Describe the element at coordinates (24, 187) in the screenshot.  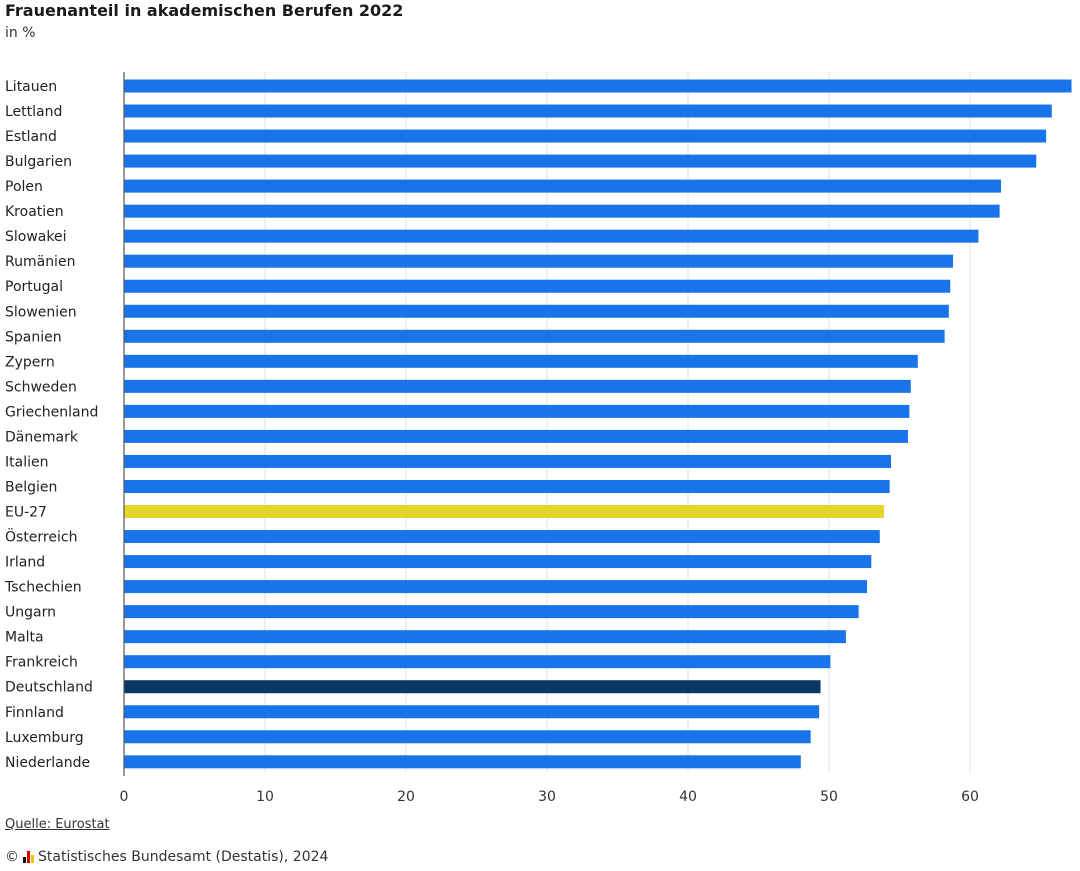
I see `category-label: Polen` at that location.